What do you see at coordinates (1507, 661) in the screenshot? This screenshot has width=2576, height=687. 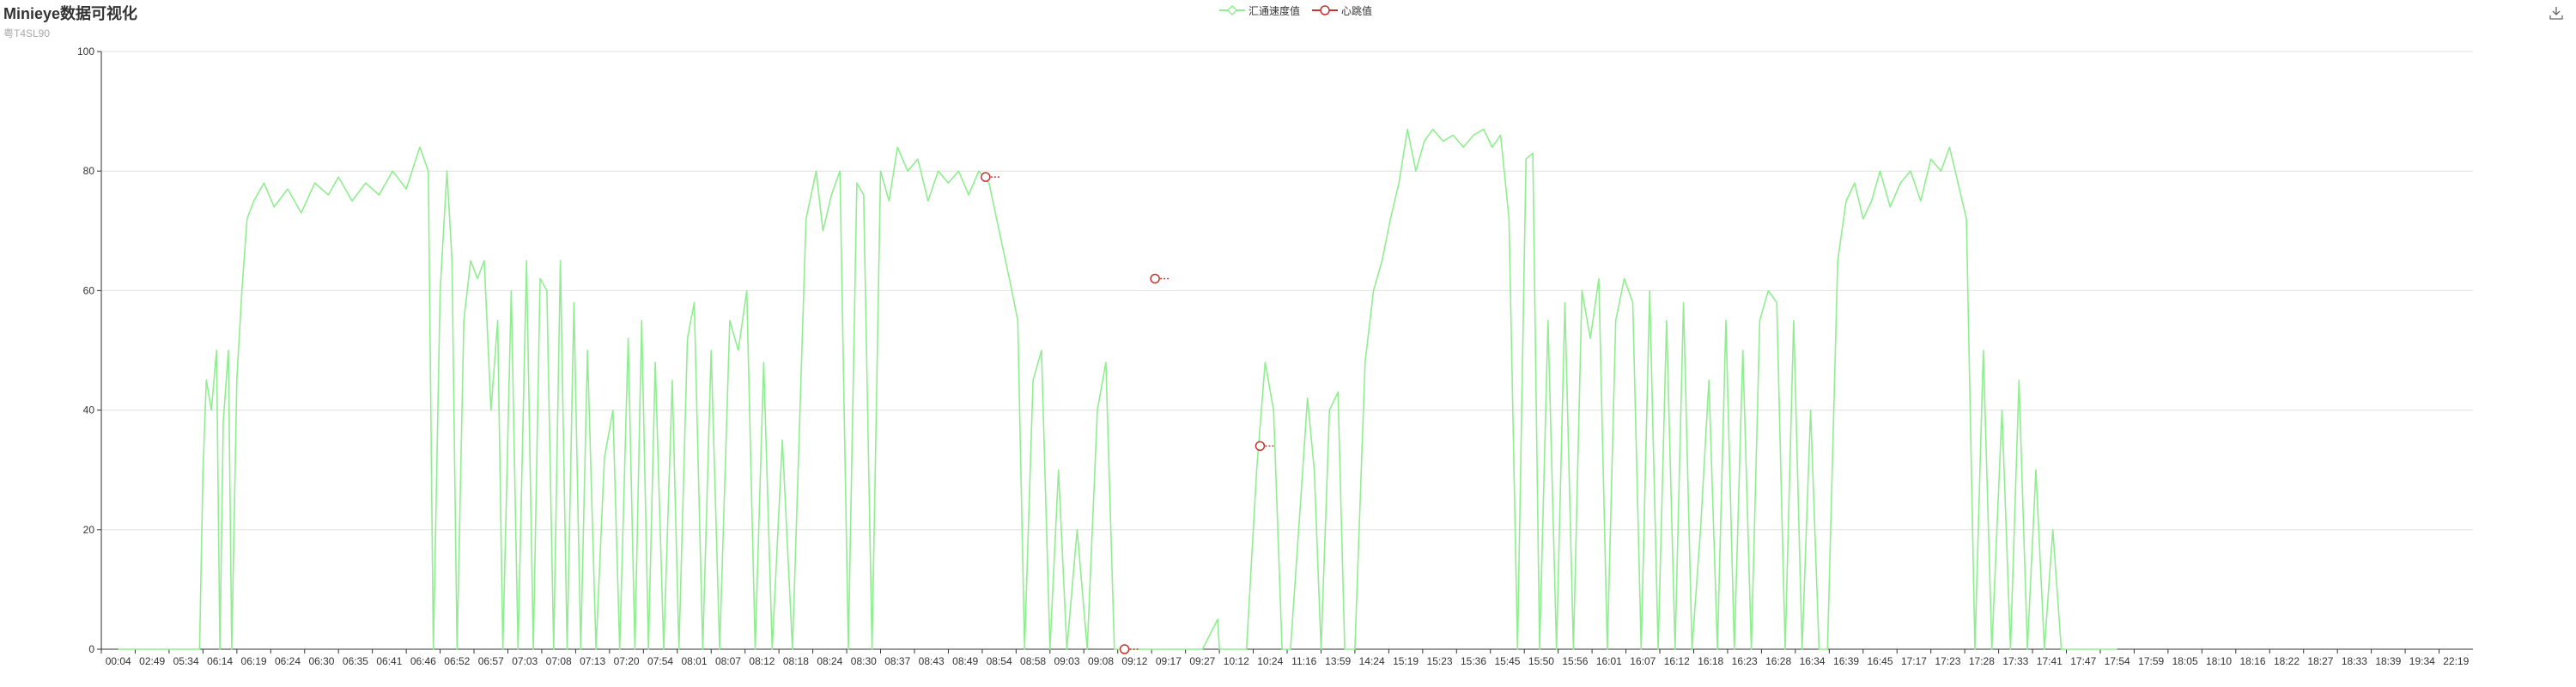 I see `x-tick-label: 15:45` at bounding box center [1507, 661].